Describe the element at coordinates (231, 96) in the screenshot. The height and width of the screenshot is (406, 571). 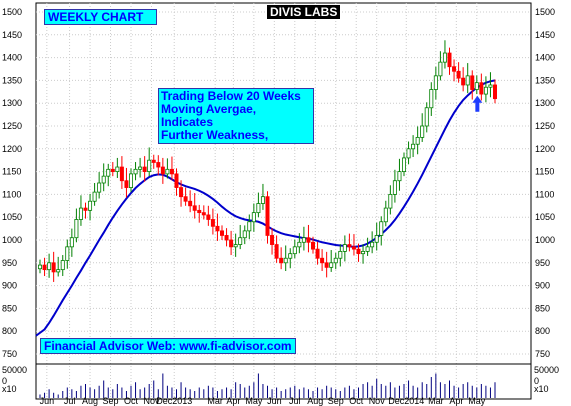
I see `annotation-line: Trading Below 20 Weeks` at that location.